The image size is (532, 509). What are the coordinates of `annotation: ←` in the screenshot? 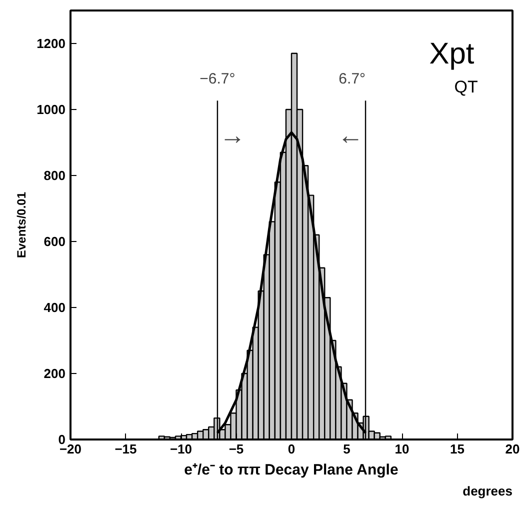 It's located at (351, 135).